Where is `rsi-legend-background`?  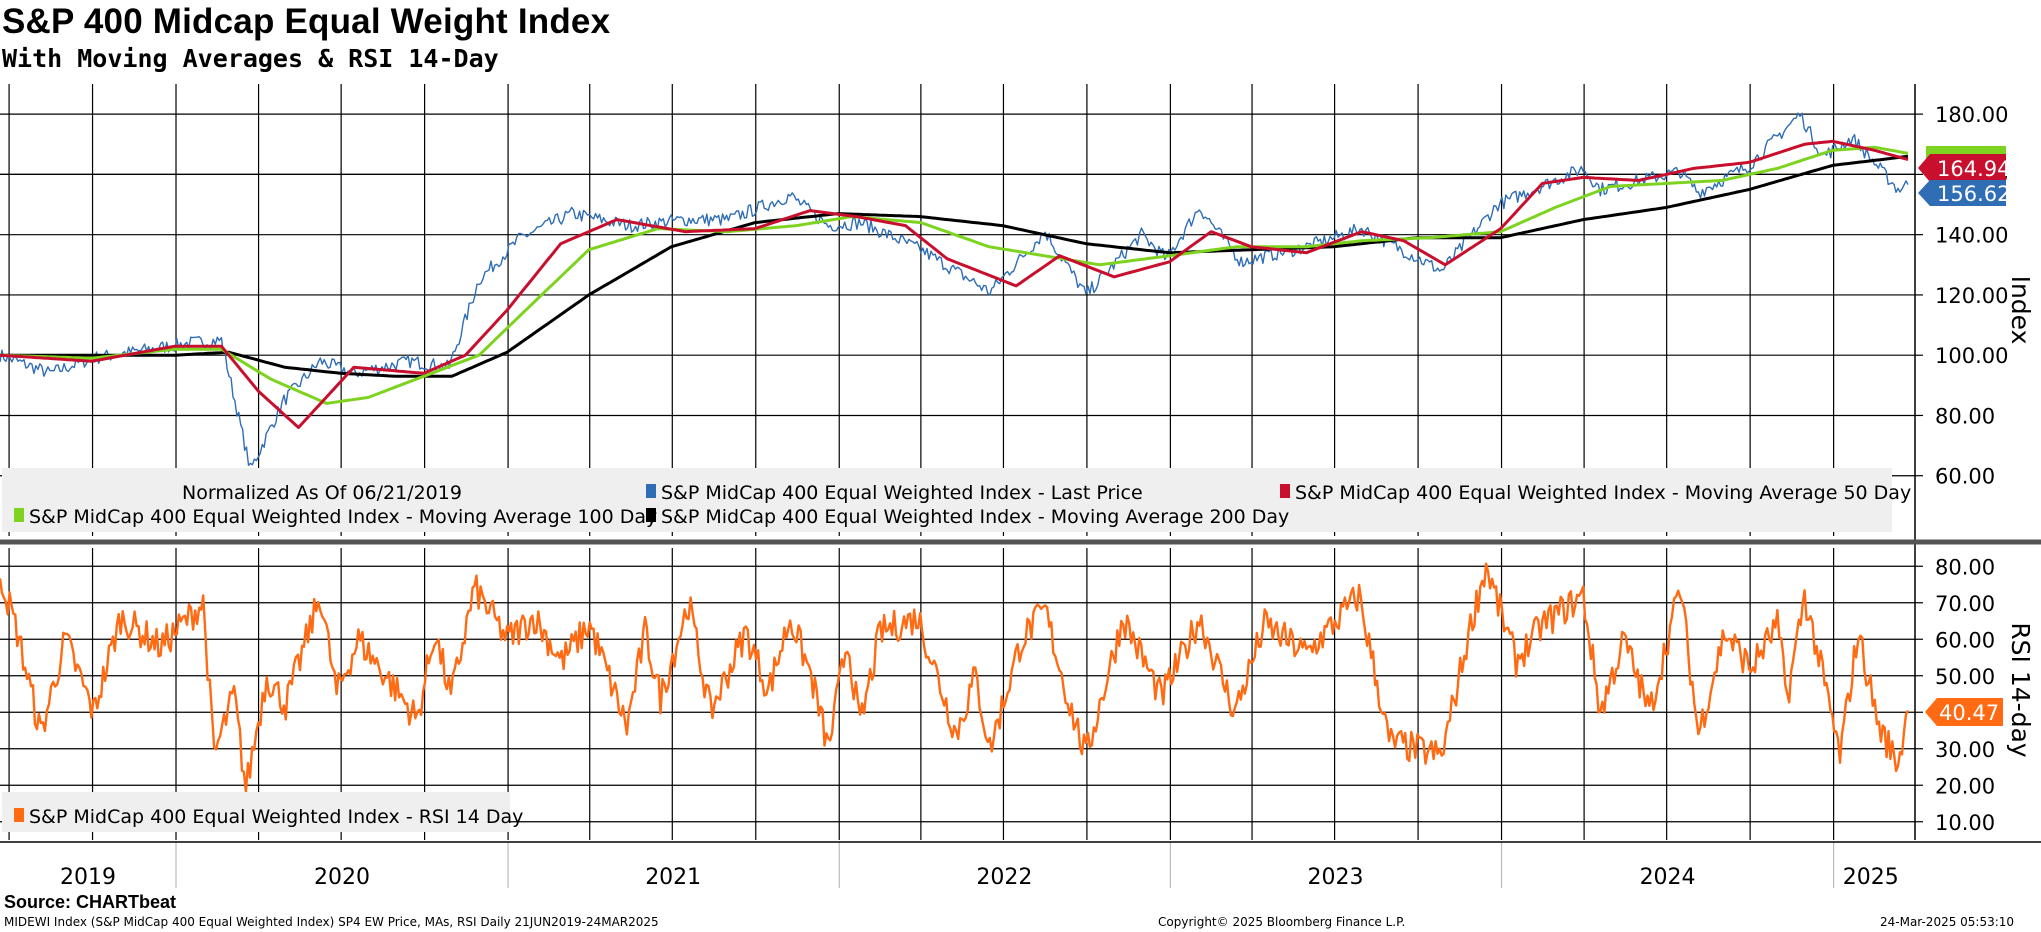 rsi-legend-background is located at coordinates (256, 812).